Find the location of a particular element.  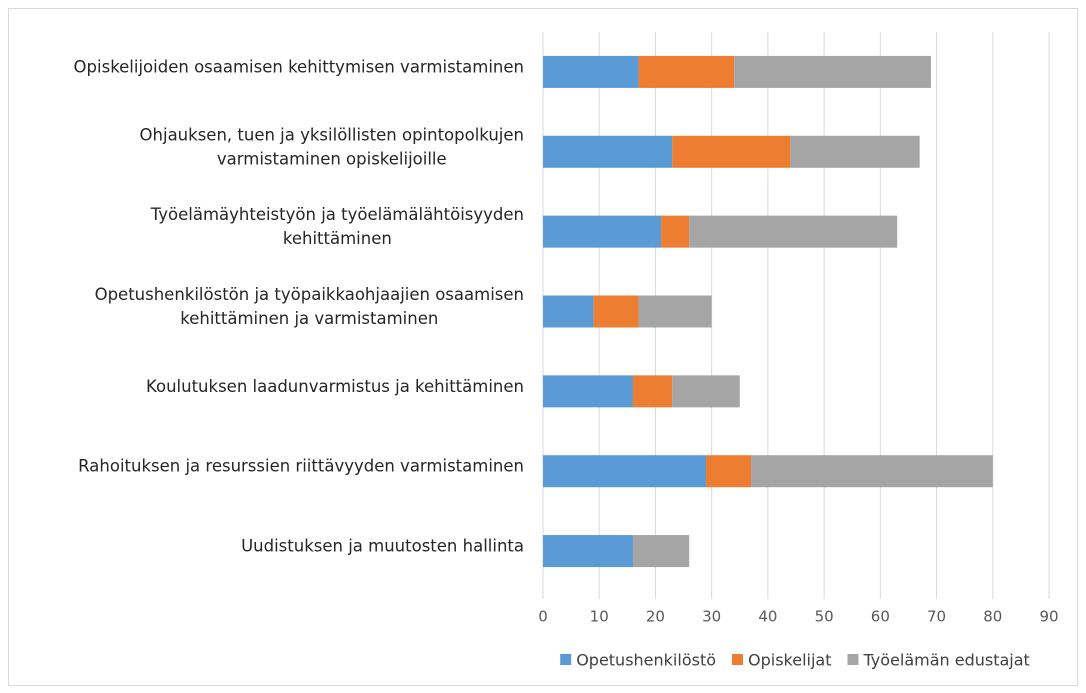

legend-label: Työelämän edustajat is located at coordinates (945, 660).